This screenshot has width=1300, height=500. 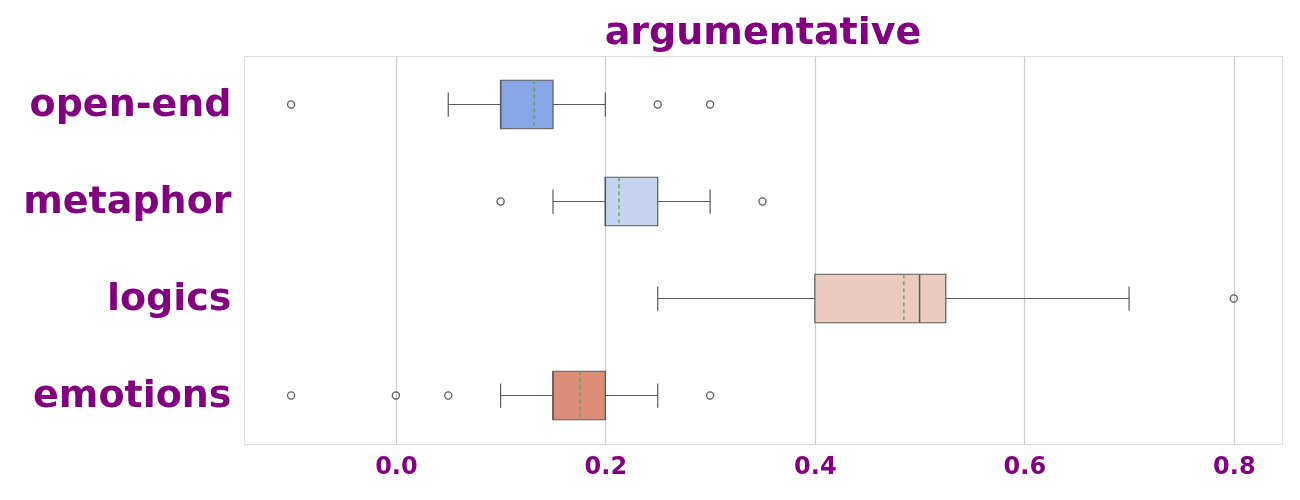 I want to click on x-tick-label: 0.8, so click(x=1234, y=465).